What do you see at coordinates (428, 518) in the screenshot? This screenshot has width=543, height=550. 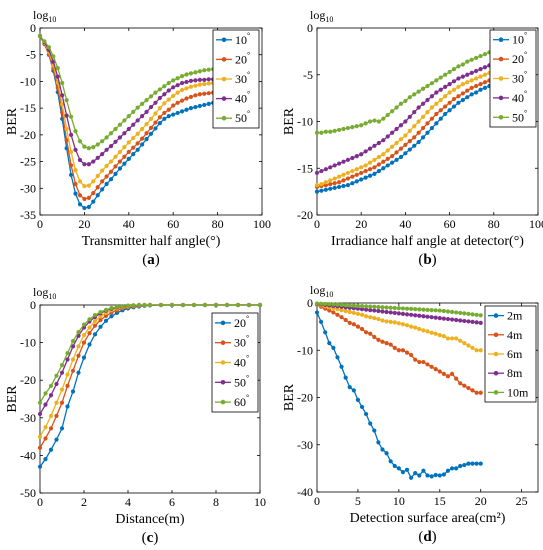 I see `x-axis-label: Detection surface area(cm²)` at bounding box center [428, 518].